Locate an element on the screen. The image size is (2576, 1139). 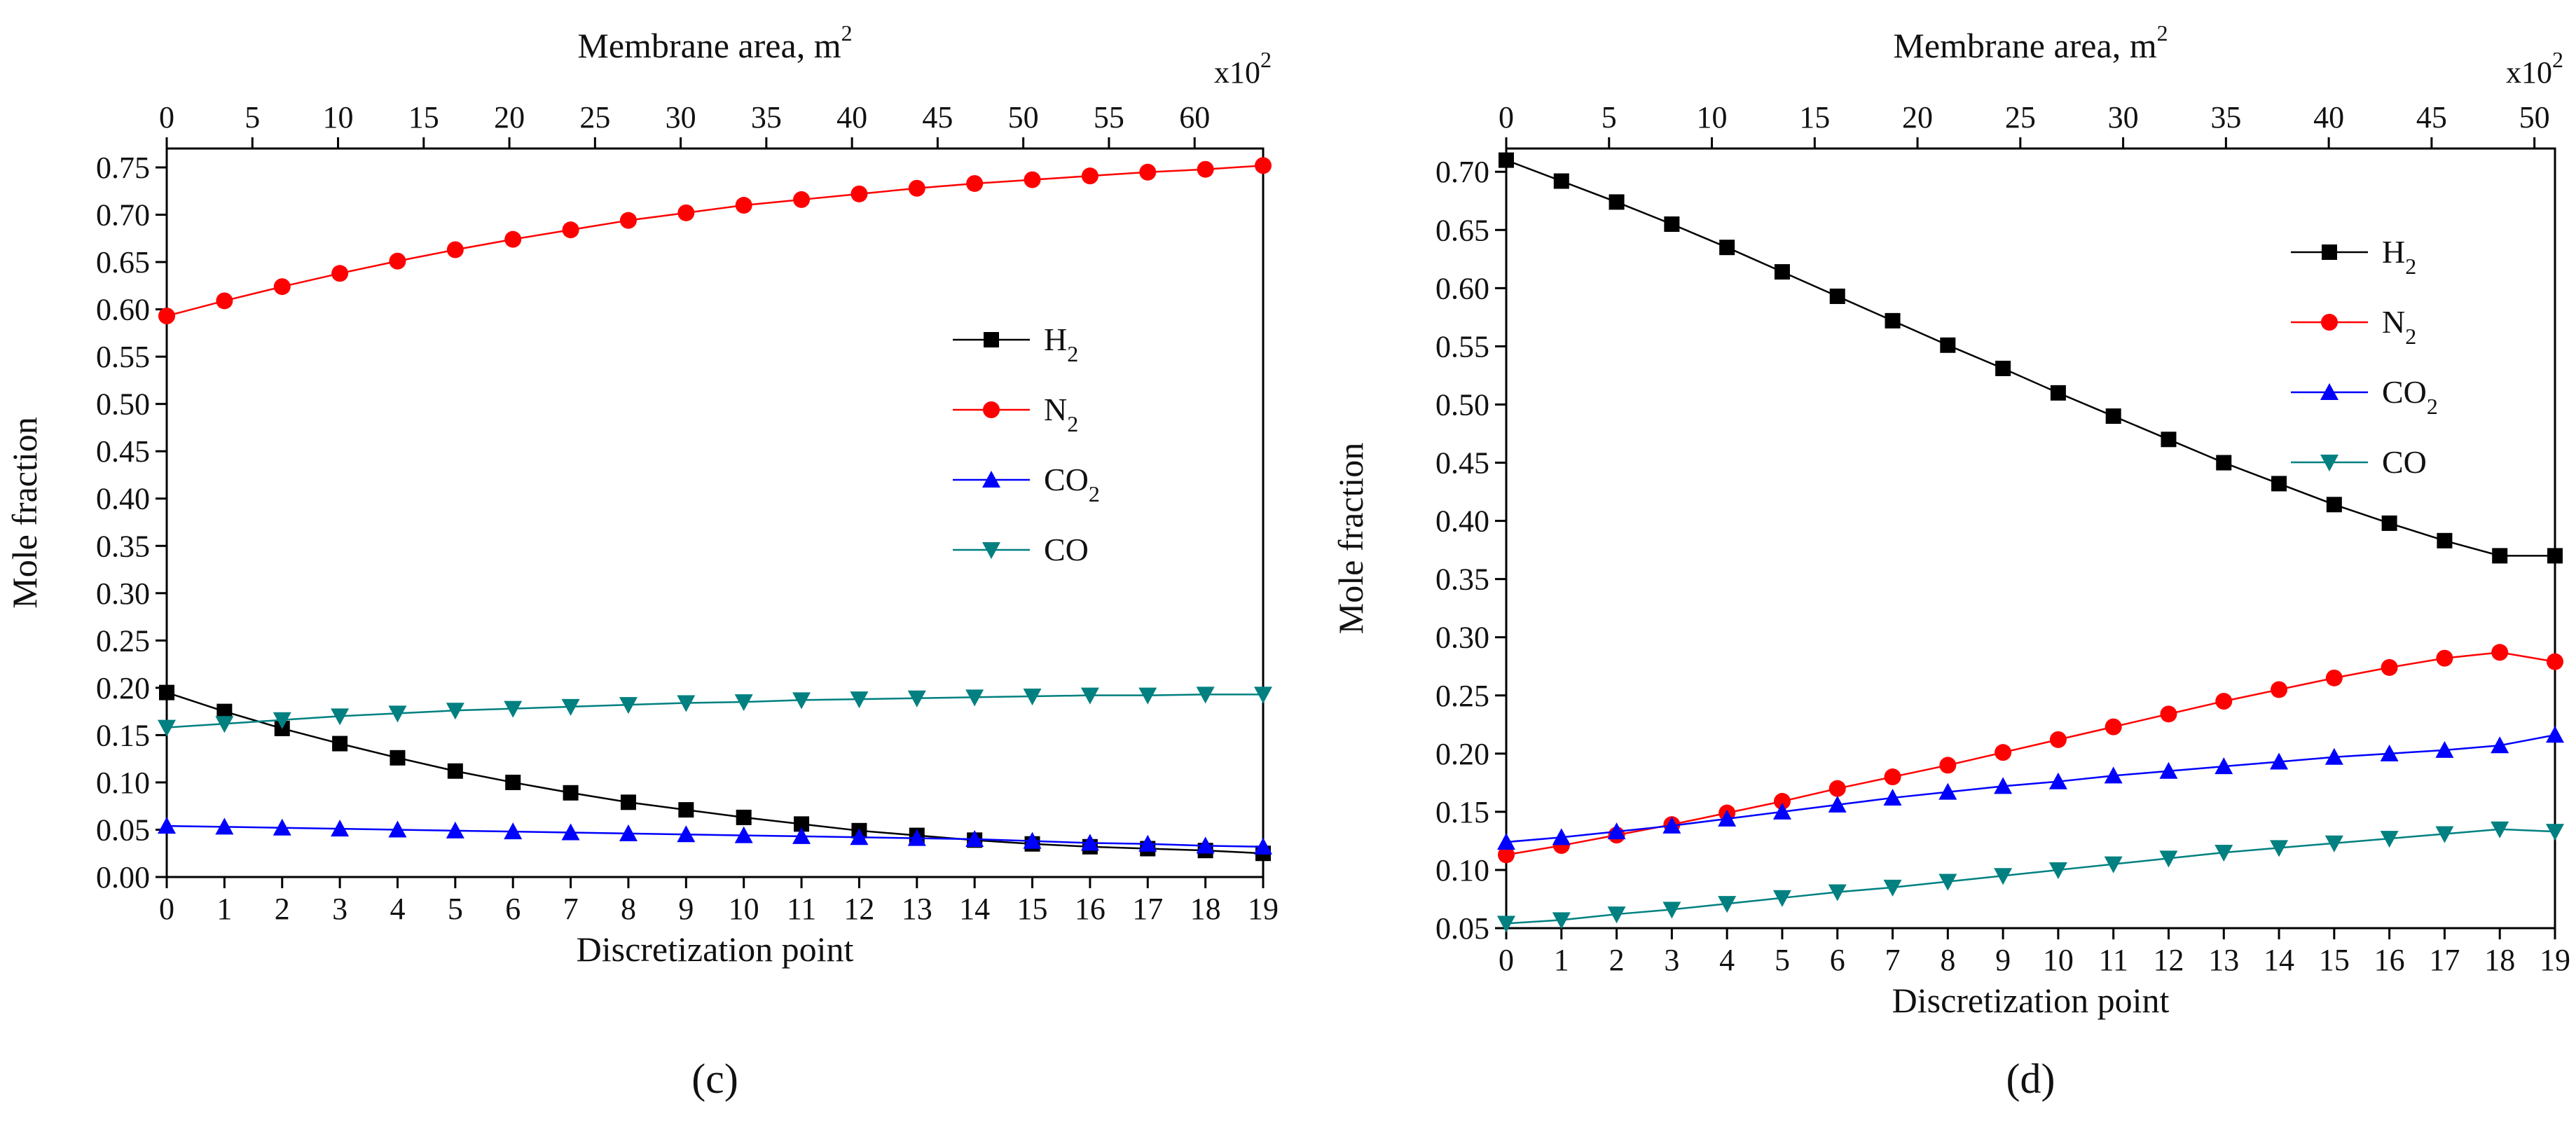
x-tick-label: 14 is located at coordinates (2279, 960).